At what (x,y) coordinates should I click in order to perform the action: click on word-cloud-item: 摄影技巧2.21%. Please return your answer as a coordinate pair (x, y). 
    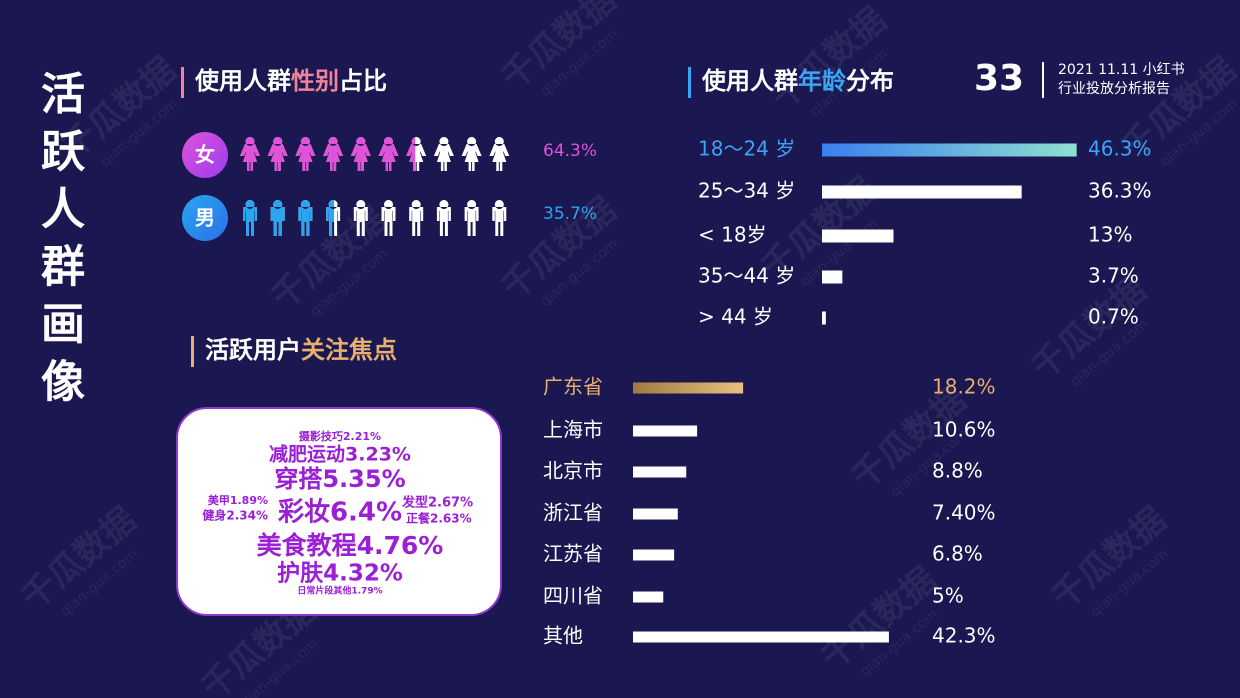
    Looking at the image, I should click on (340, 436).